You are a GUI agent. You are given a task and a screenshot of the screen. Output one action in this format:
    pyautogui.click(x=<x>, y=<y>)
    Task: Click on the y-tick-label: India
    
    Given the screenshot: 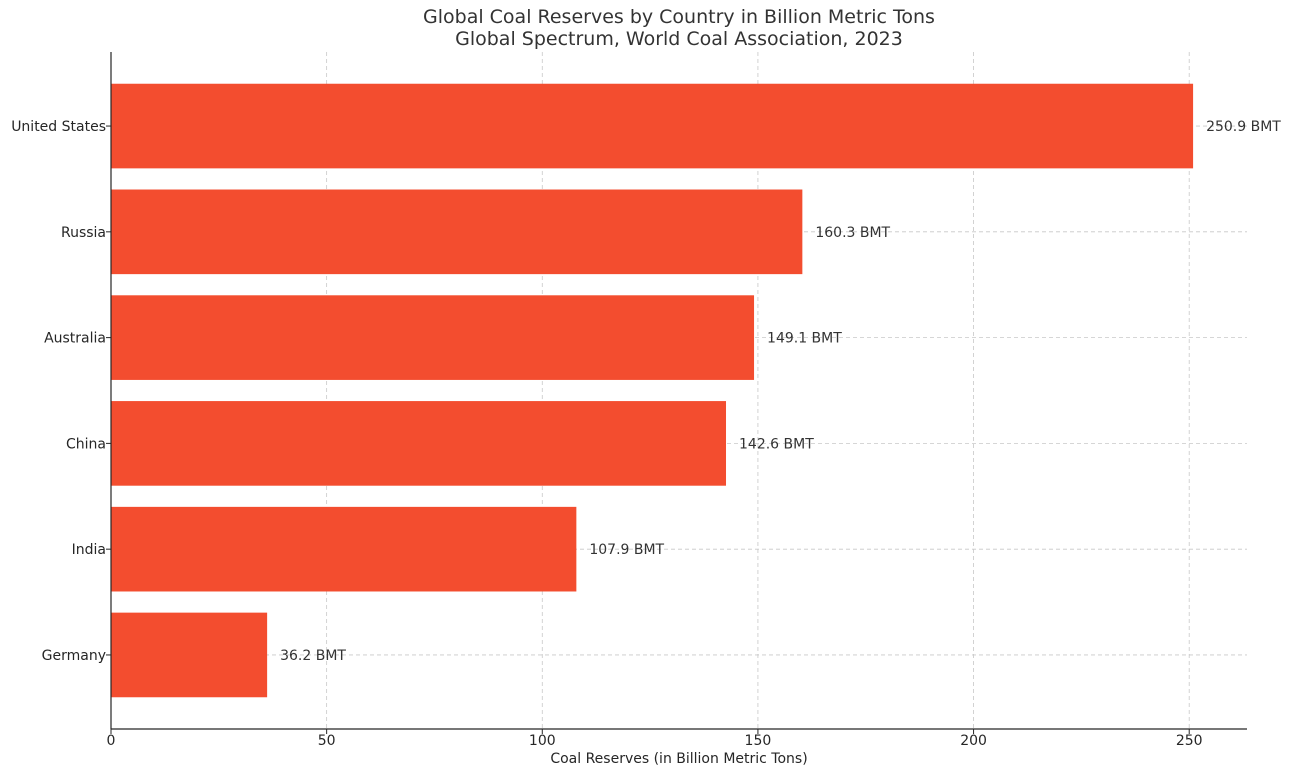 What is the action you would take?
    pyautogui.click(x=89, y=550)
    